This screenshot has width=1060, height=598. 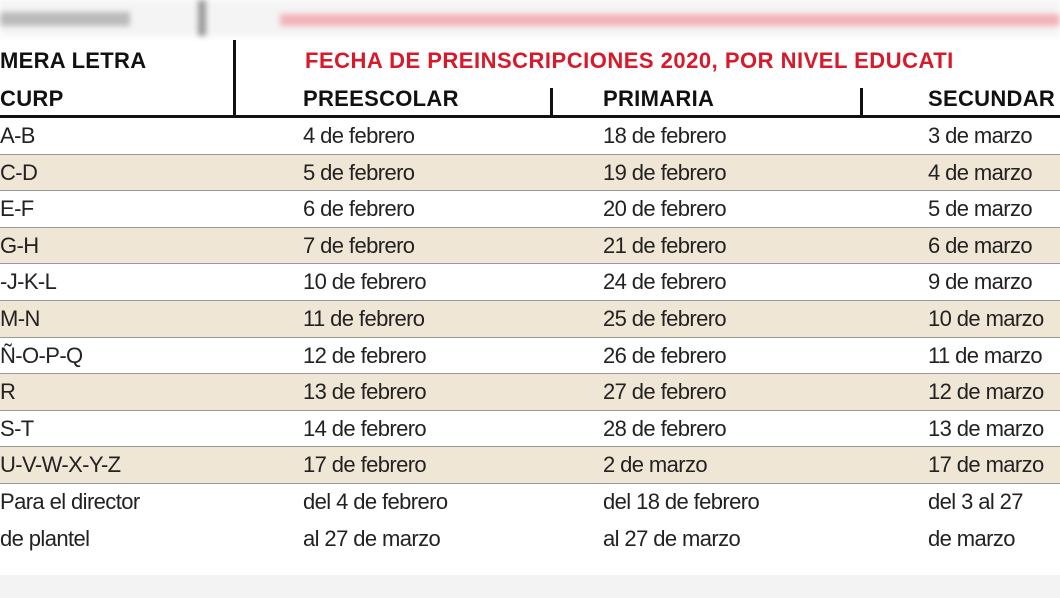 I want to click on table-cell: Para el director, so click(x=70, y=501).